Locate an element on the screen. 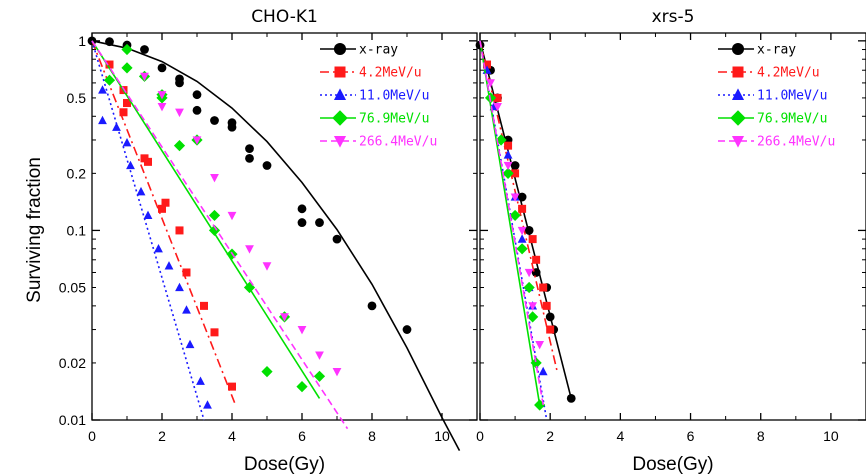 The height and width of the screenshot is (476, 866). legend-label: 4.2MeV/u is located at coordinates (788, 73).